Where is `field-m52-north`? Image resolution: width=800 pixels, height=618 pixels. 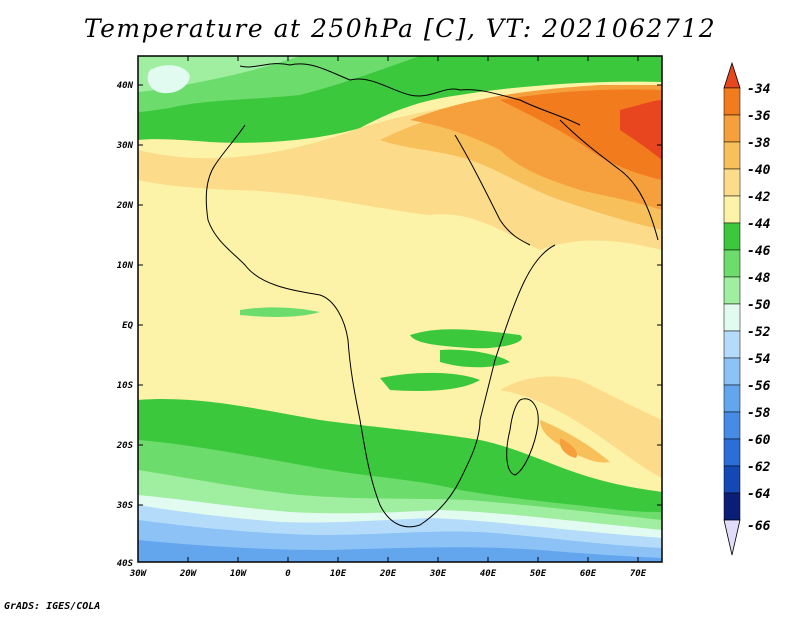
field-m52-north is located at coordinates (168, 79).